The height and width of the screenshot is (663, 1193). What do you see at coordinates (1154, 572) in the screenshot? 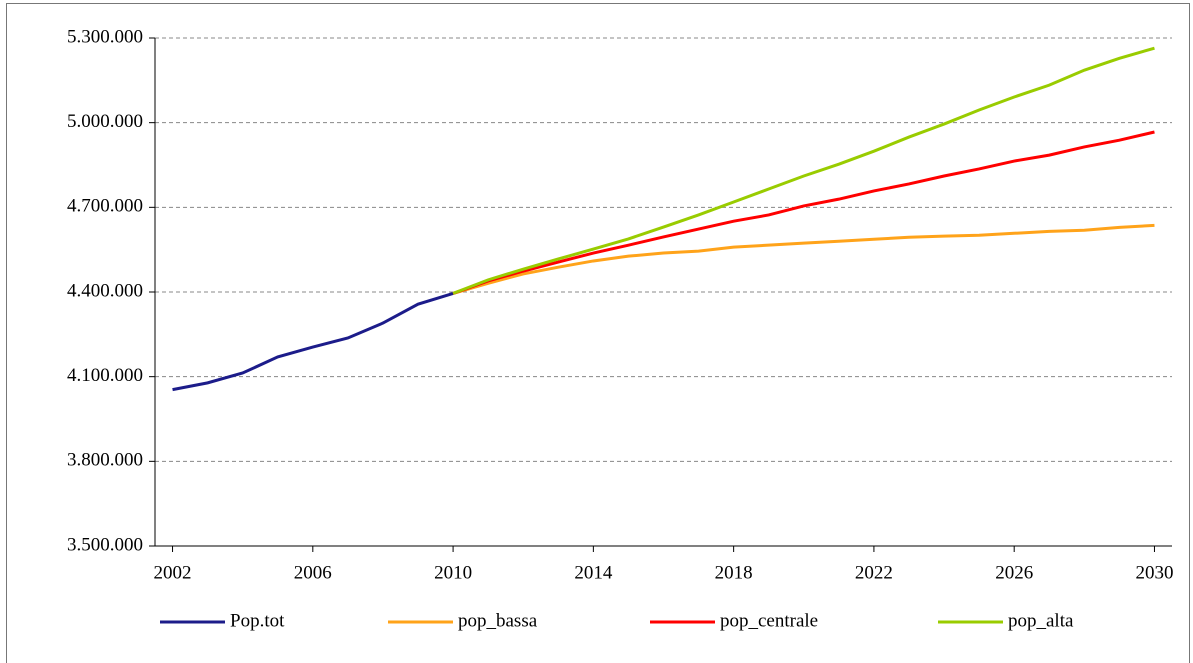
I see `x-tick-label: 2030` at bounding box center [1154, 572].